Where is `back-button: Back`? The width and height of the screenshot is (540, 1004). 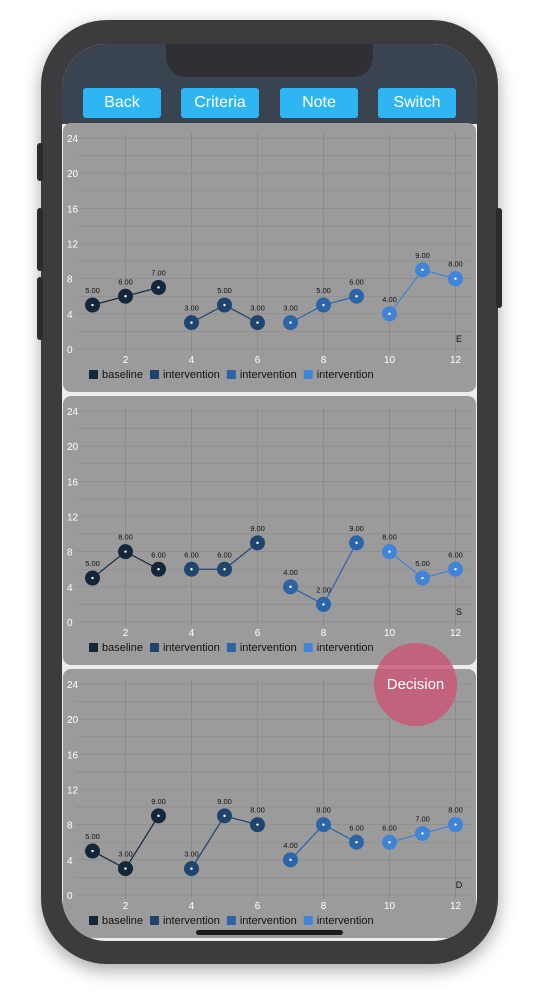 back-button: Back is located at coordinates (122, 103).